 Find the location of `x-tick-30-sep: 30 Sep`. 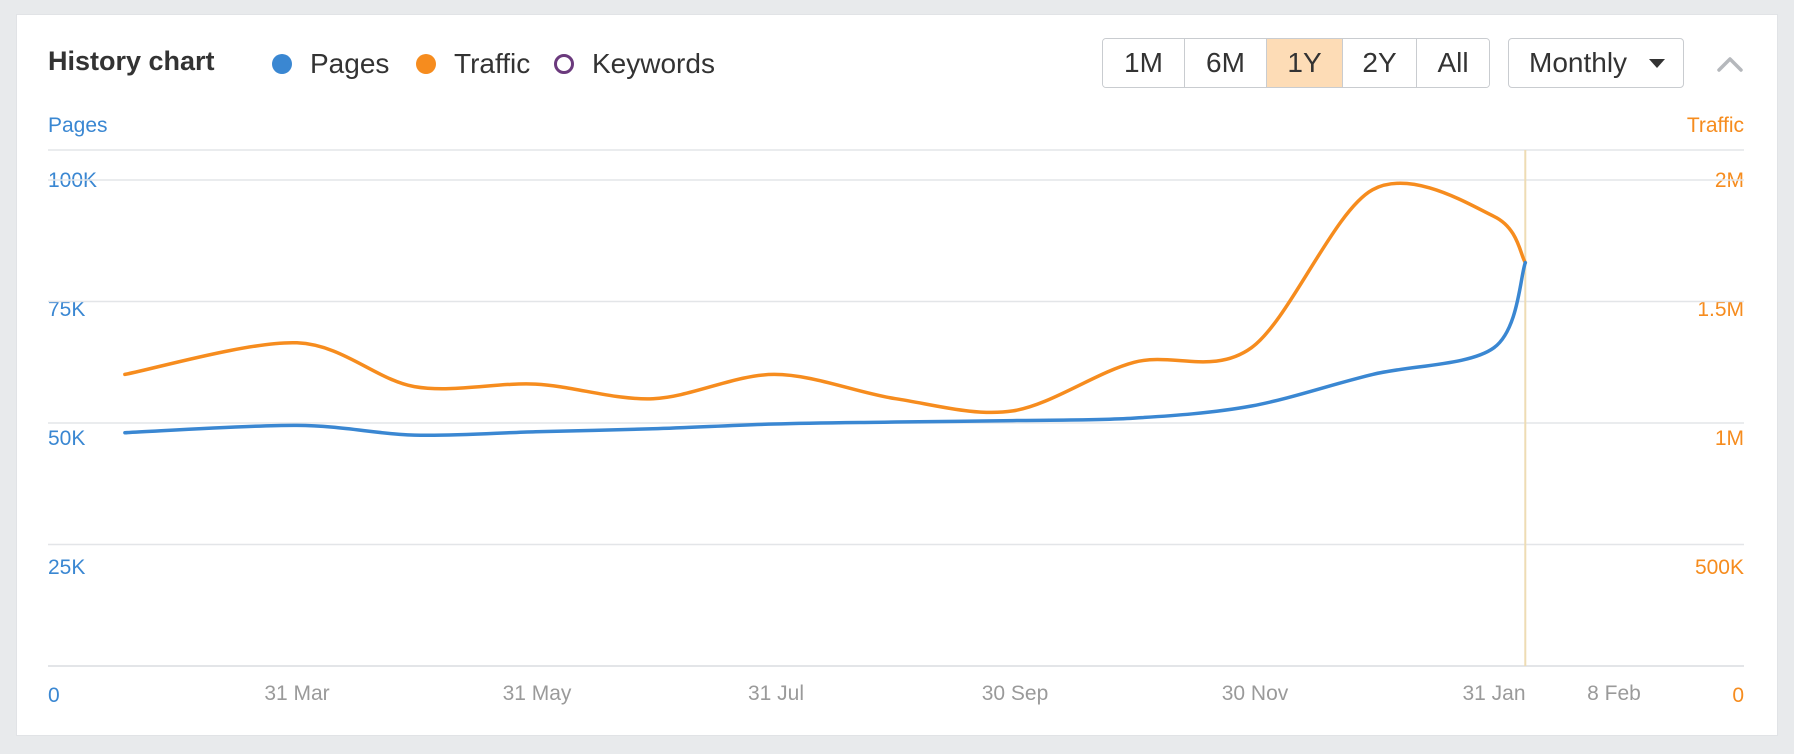

x-tick-30-sep: 30 Sep is located at coordinates (1015, 693).